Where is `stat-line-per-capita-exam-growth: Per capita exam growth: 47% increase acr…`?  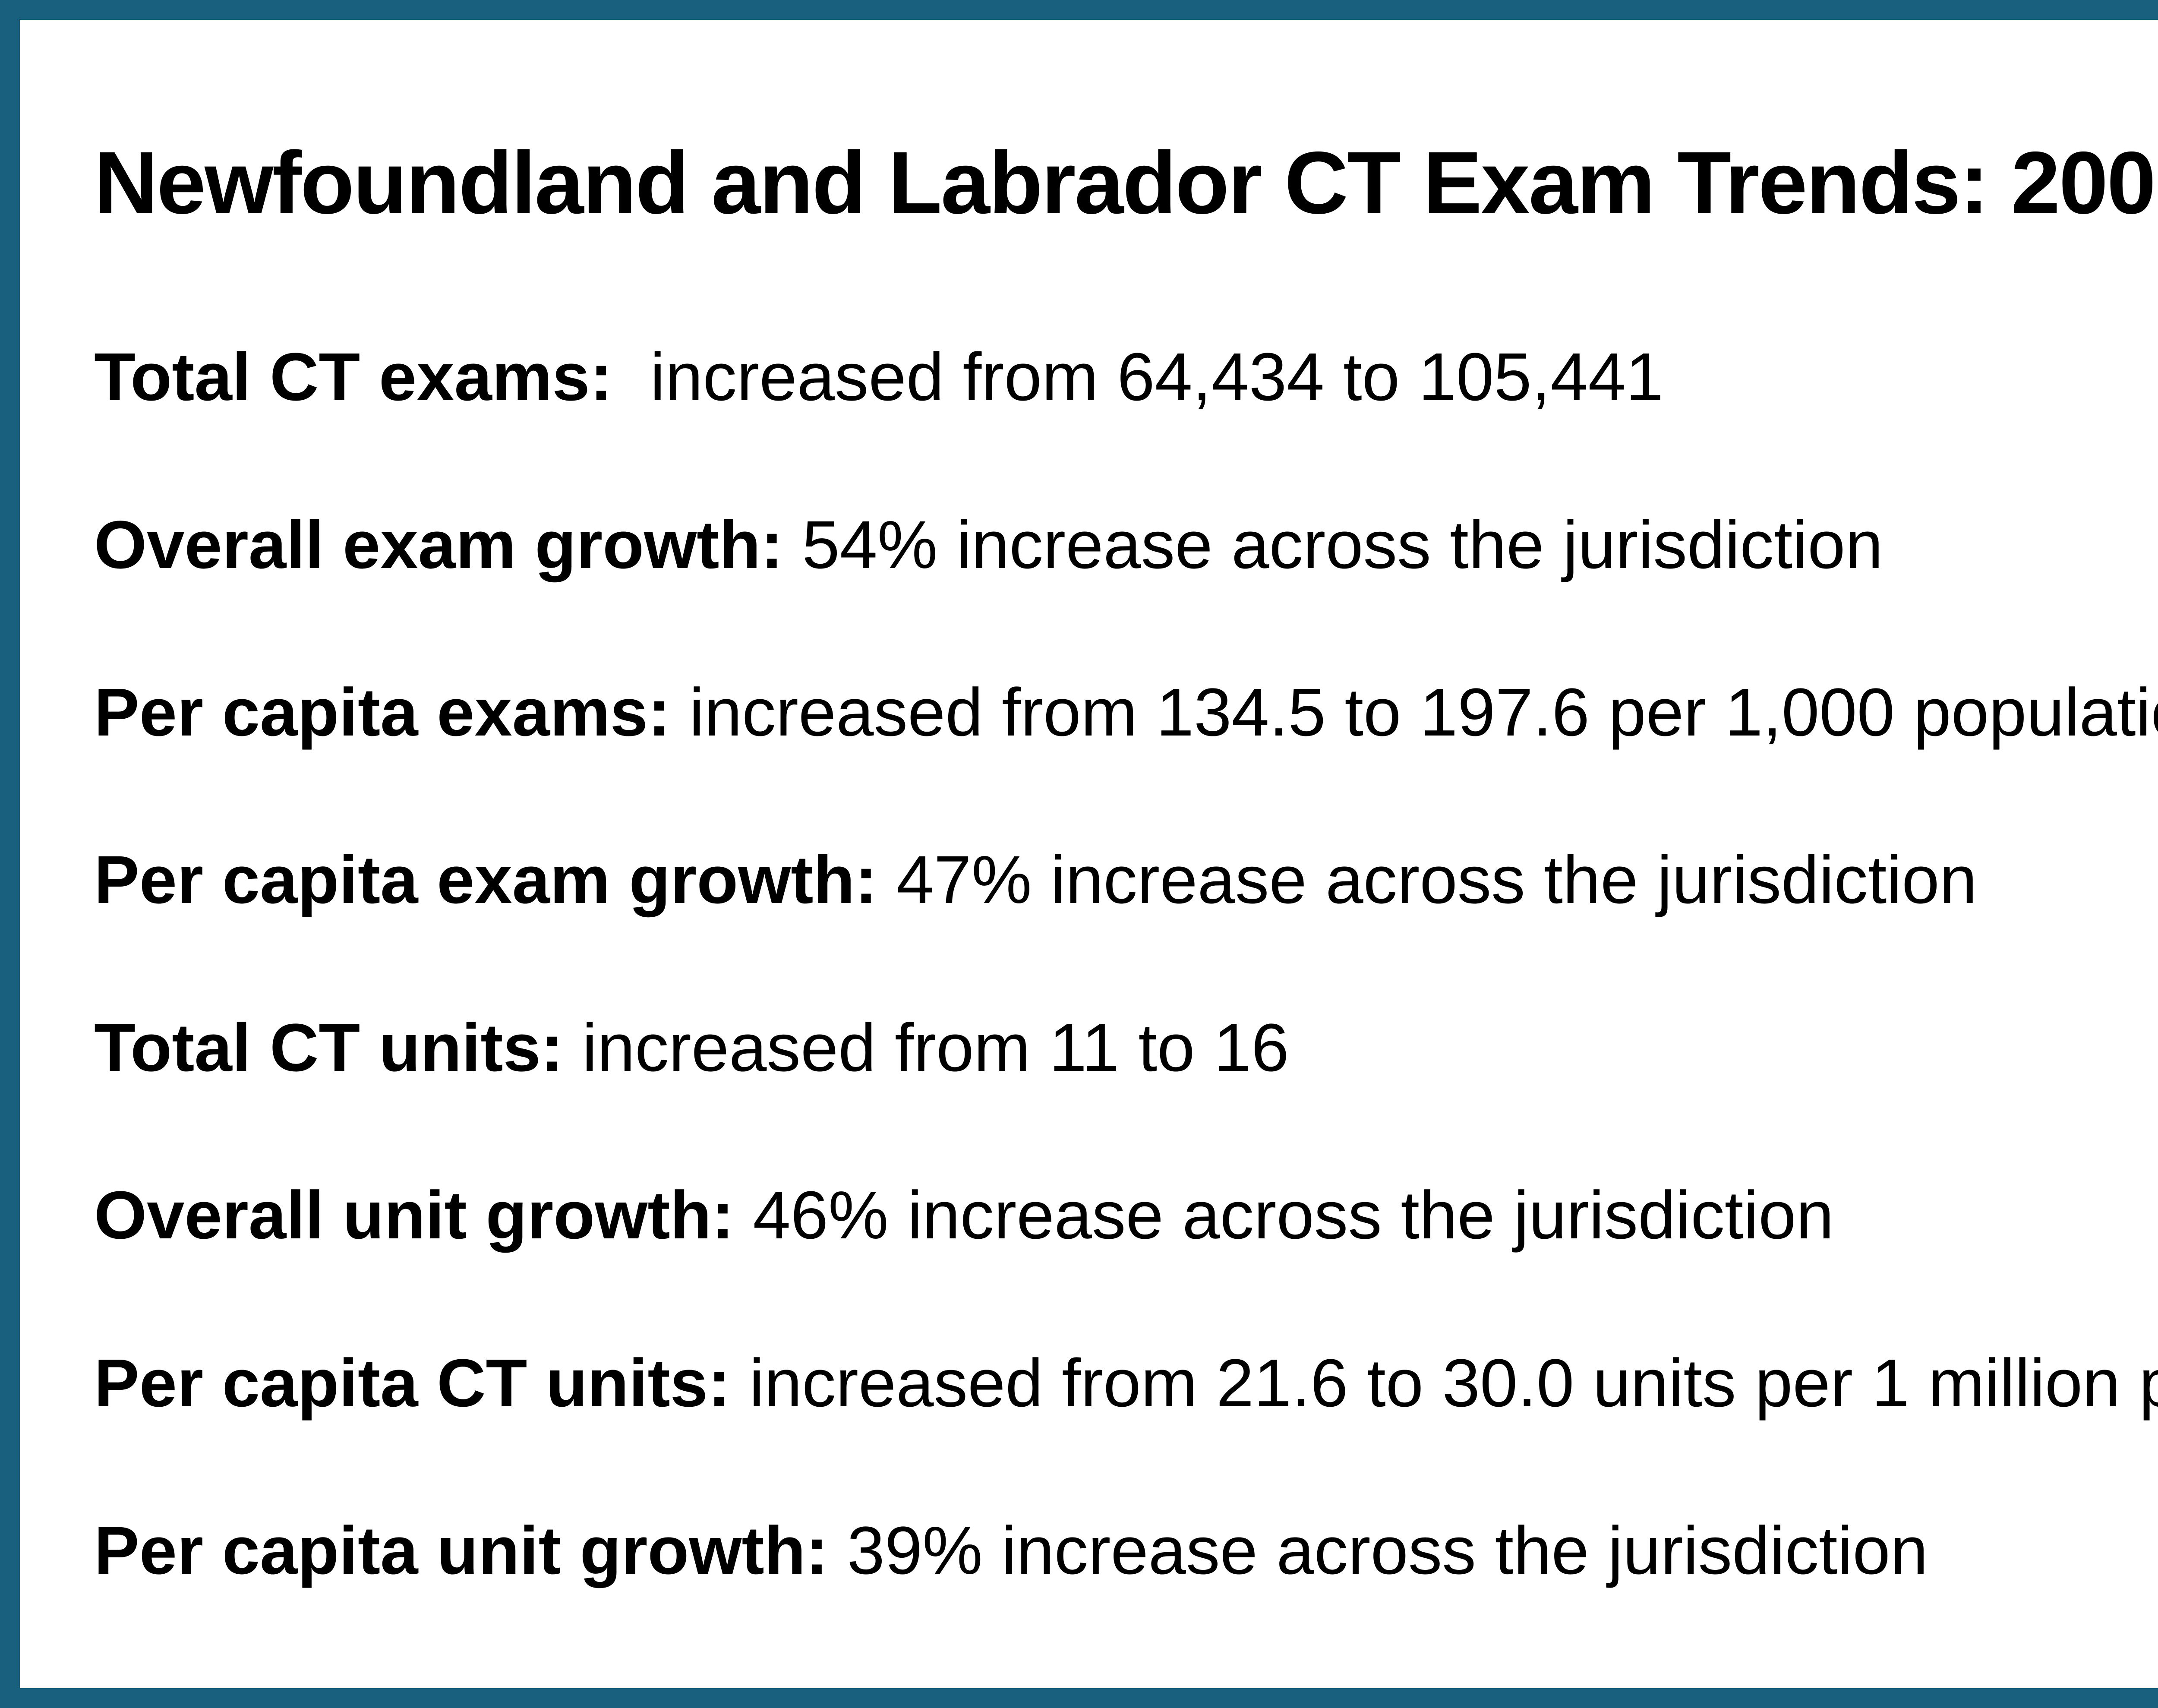
stat-line-per-capita-exam-growth: Per capita exam growth: 47% increase acr… is located at coordinates (1126, 881).